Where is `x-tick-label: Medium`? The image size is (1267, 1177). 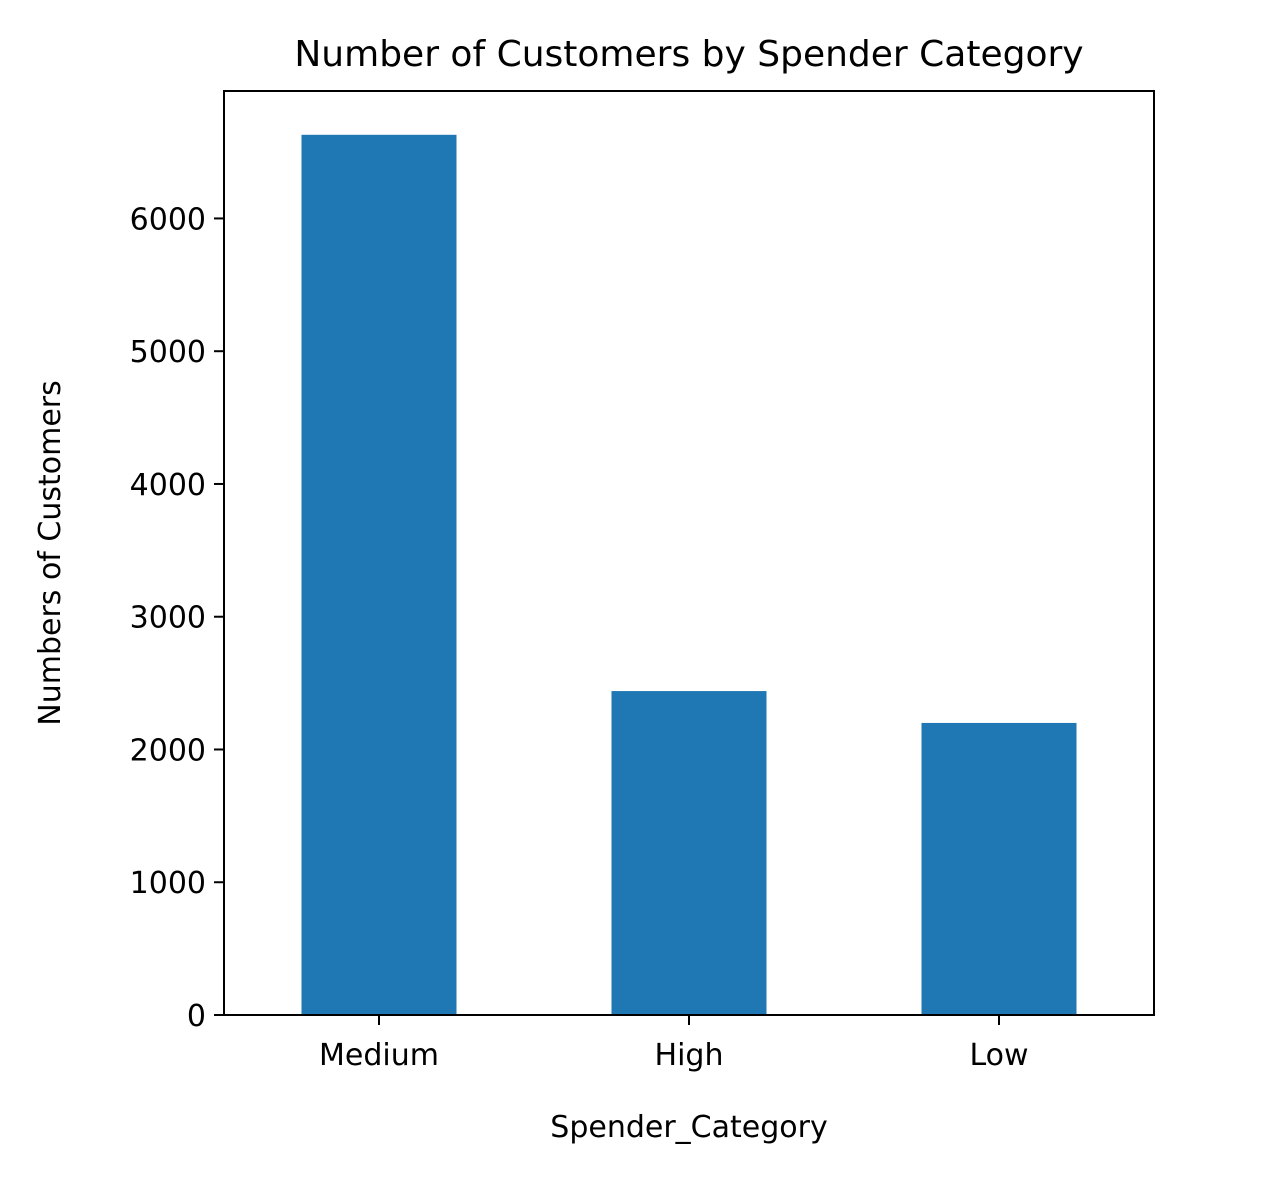
x-tick-label: Medium is located at coordinates (379, 1055).